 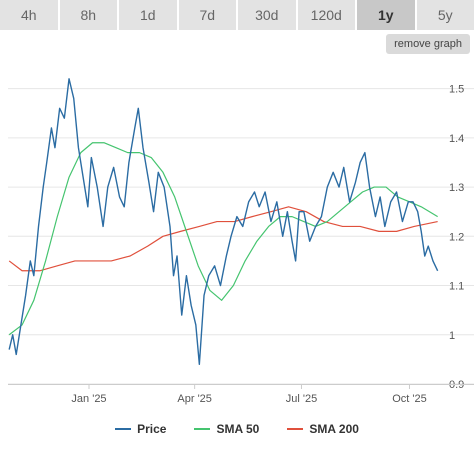 What do you see at coordinates (456, 287) in the screenshot?
I see `y-tick-label-2: 1.1` at bounding box center [456, 287].